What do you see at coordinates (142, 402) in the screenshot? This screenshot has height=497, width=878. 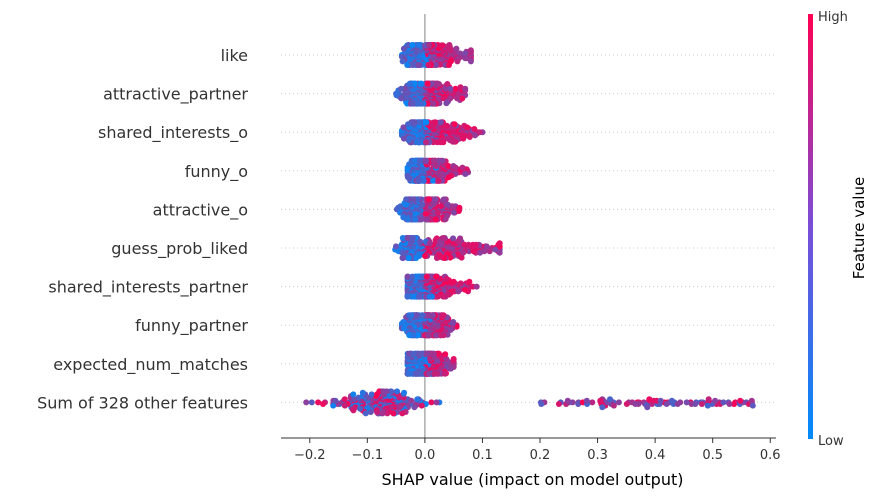 I see `feature-label: Sum of 328 other features` at bounding box center [142, 402].